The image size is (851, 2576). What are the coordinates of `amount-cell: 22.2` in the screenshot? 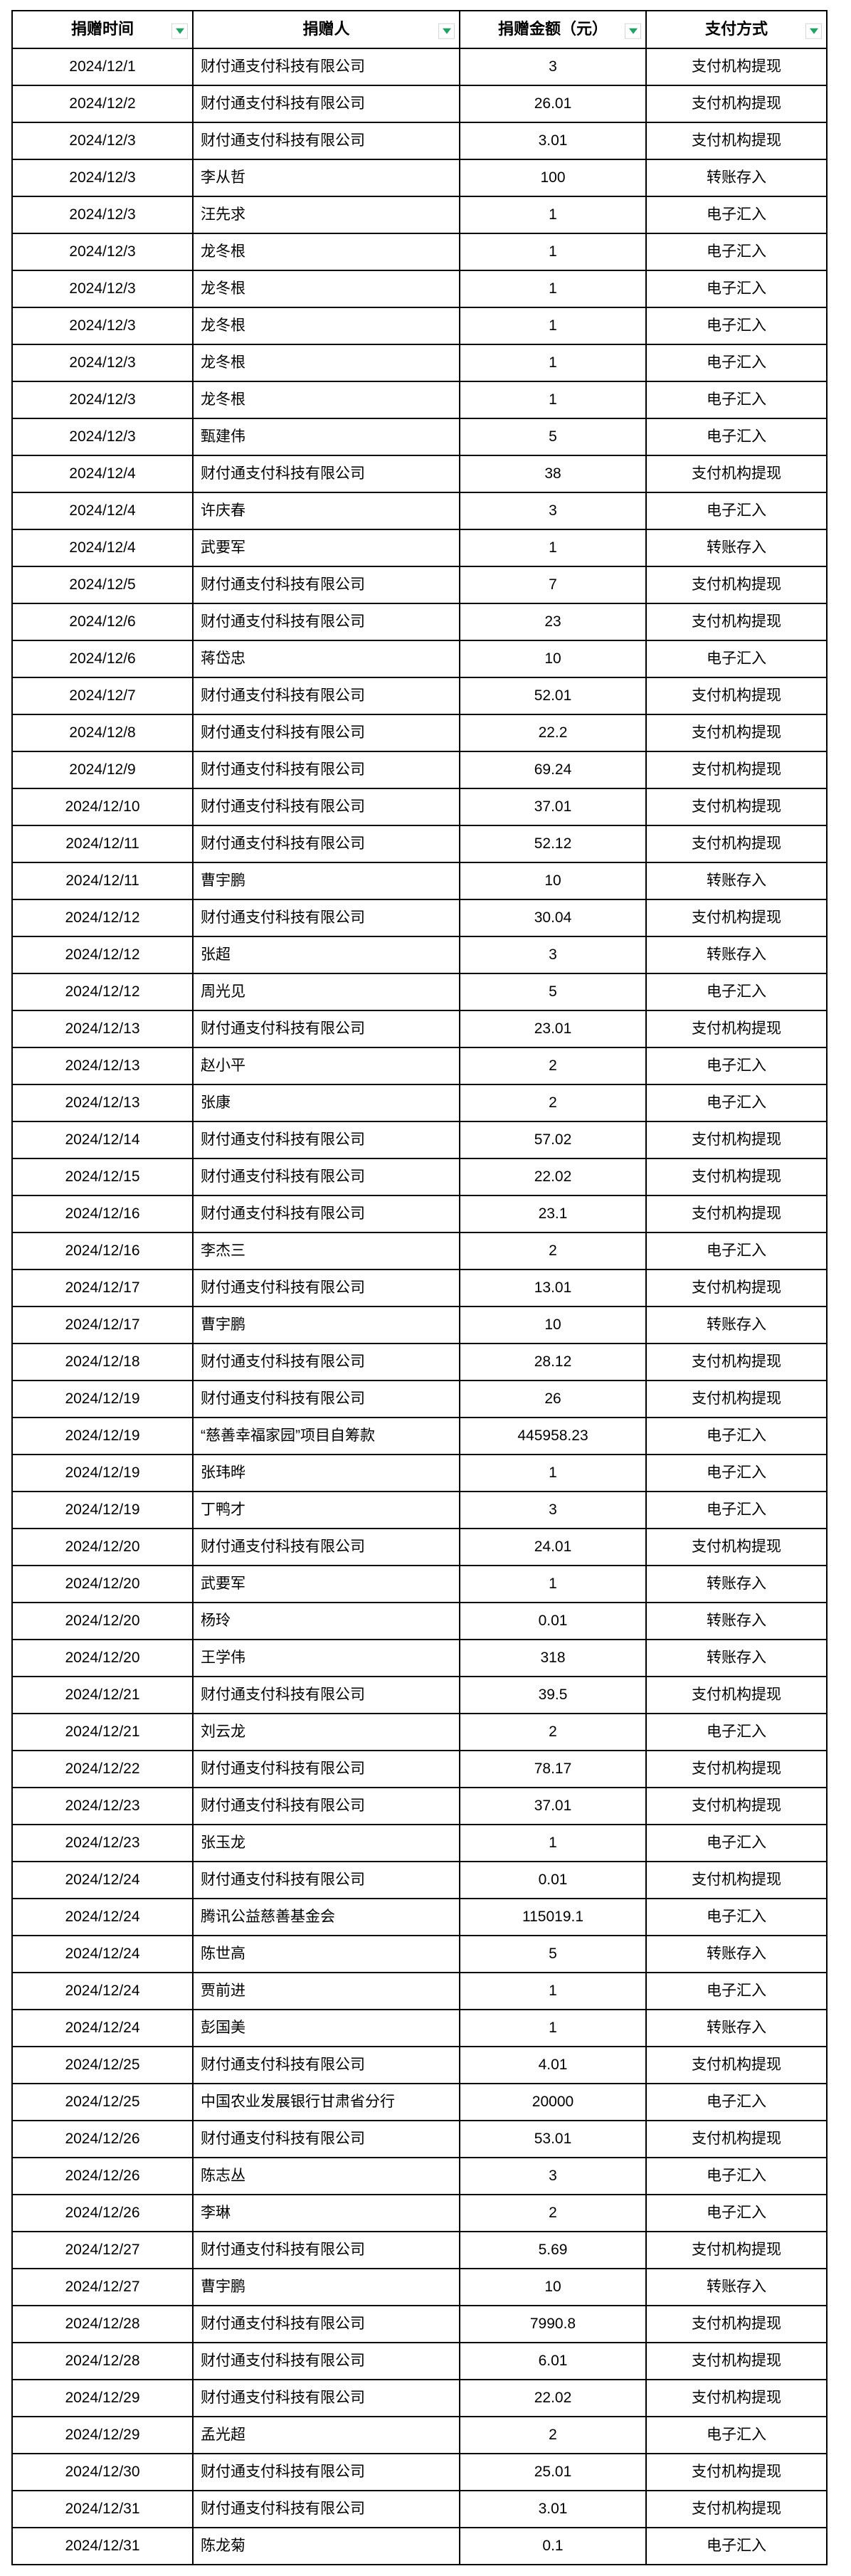 It's located at (553, 733).